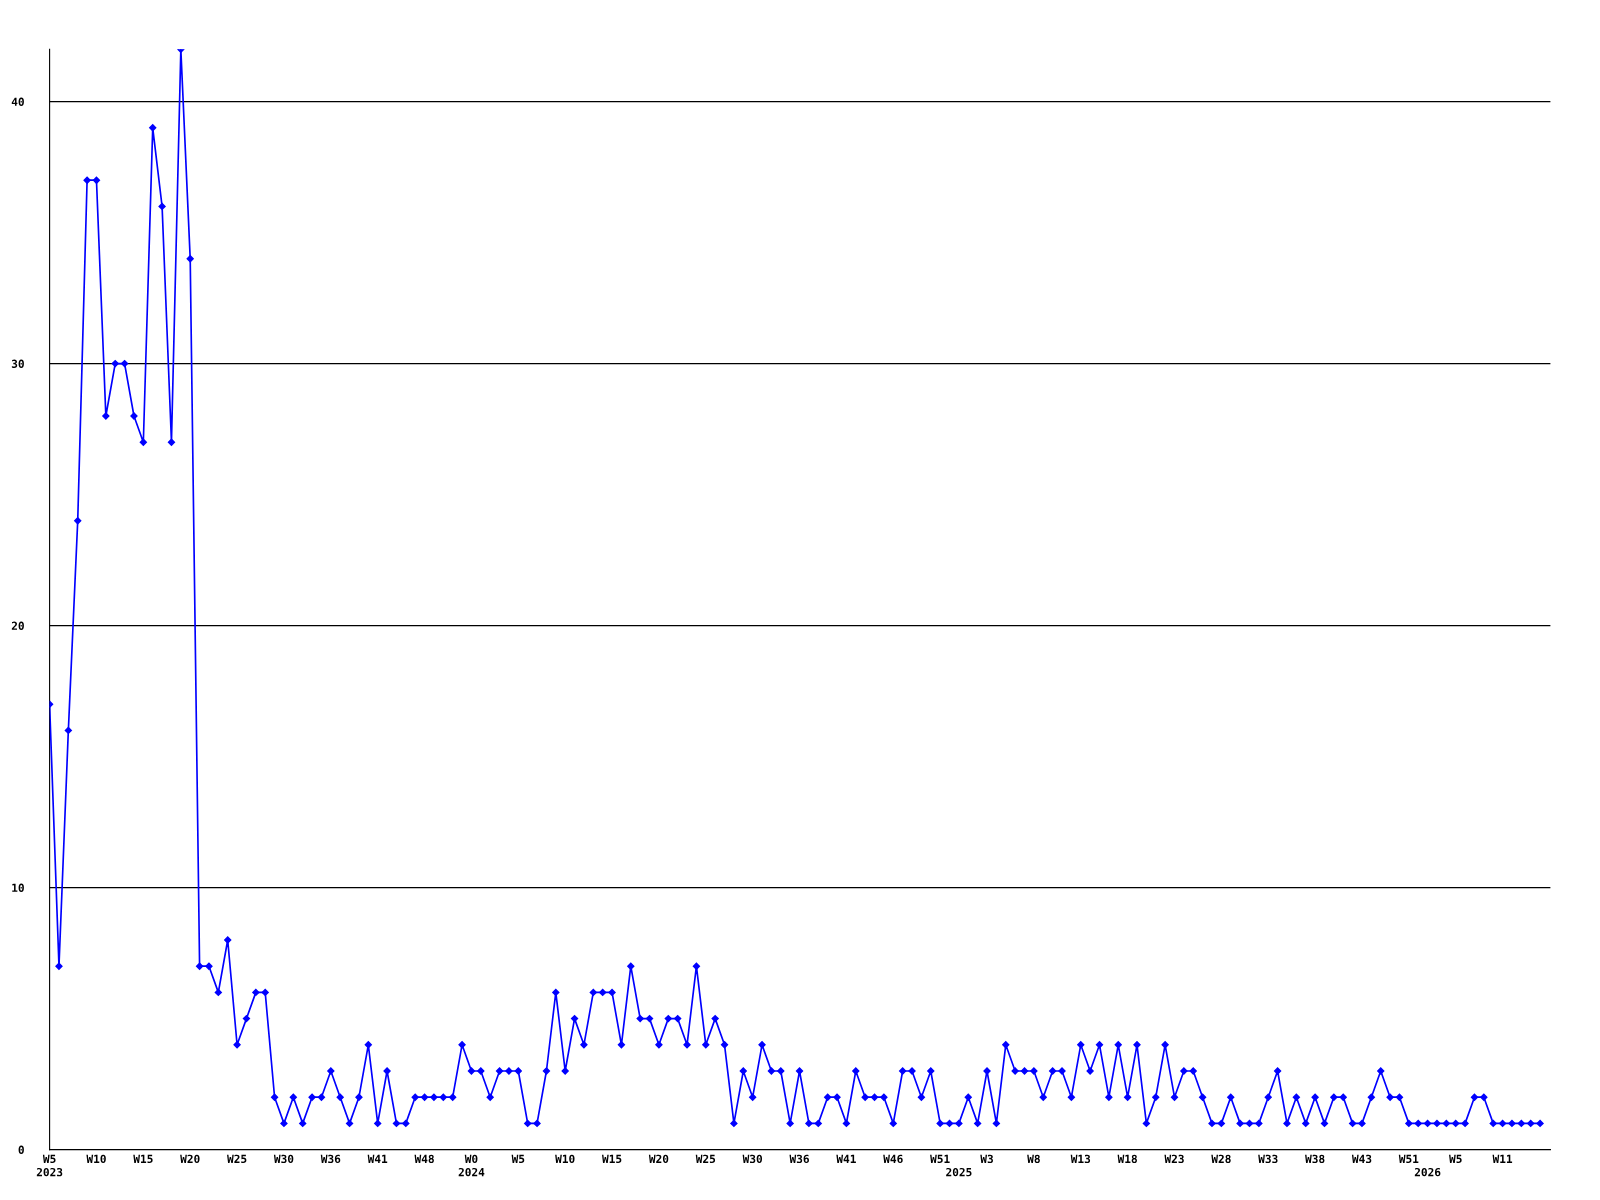  Describe the element at coordinates (1361, 1159) in the screenshot. I see `x-tick-label: W43` at that location.